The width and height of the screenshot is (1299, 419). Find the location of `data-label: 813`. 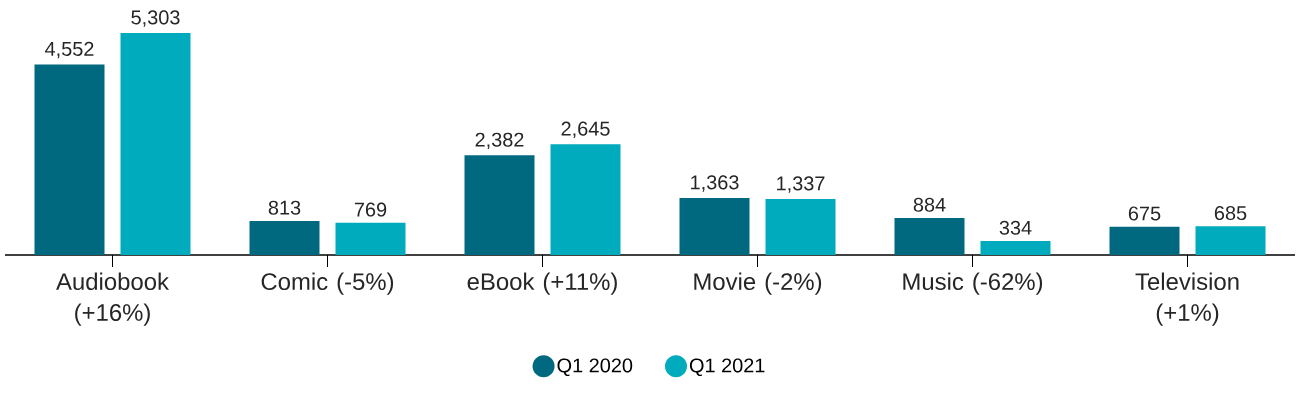

data-label: 813 is located at coordinates (284, 207).